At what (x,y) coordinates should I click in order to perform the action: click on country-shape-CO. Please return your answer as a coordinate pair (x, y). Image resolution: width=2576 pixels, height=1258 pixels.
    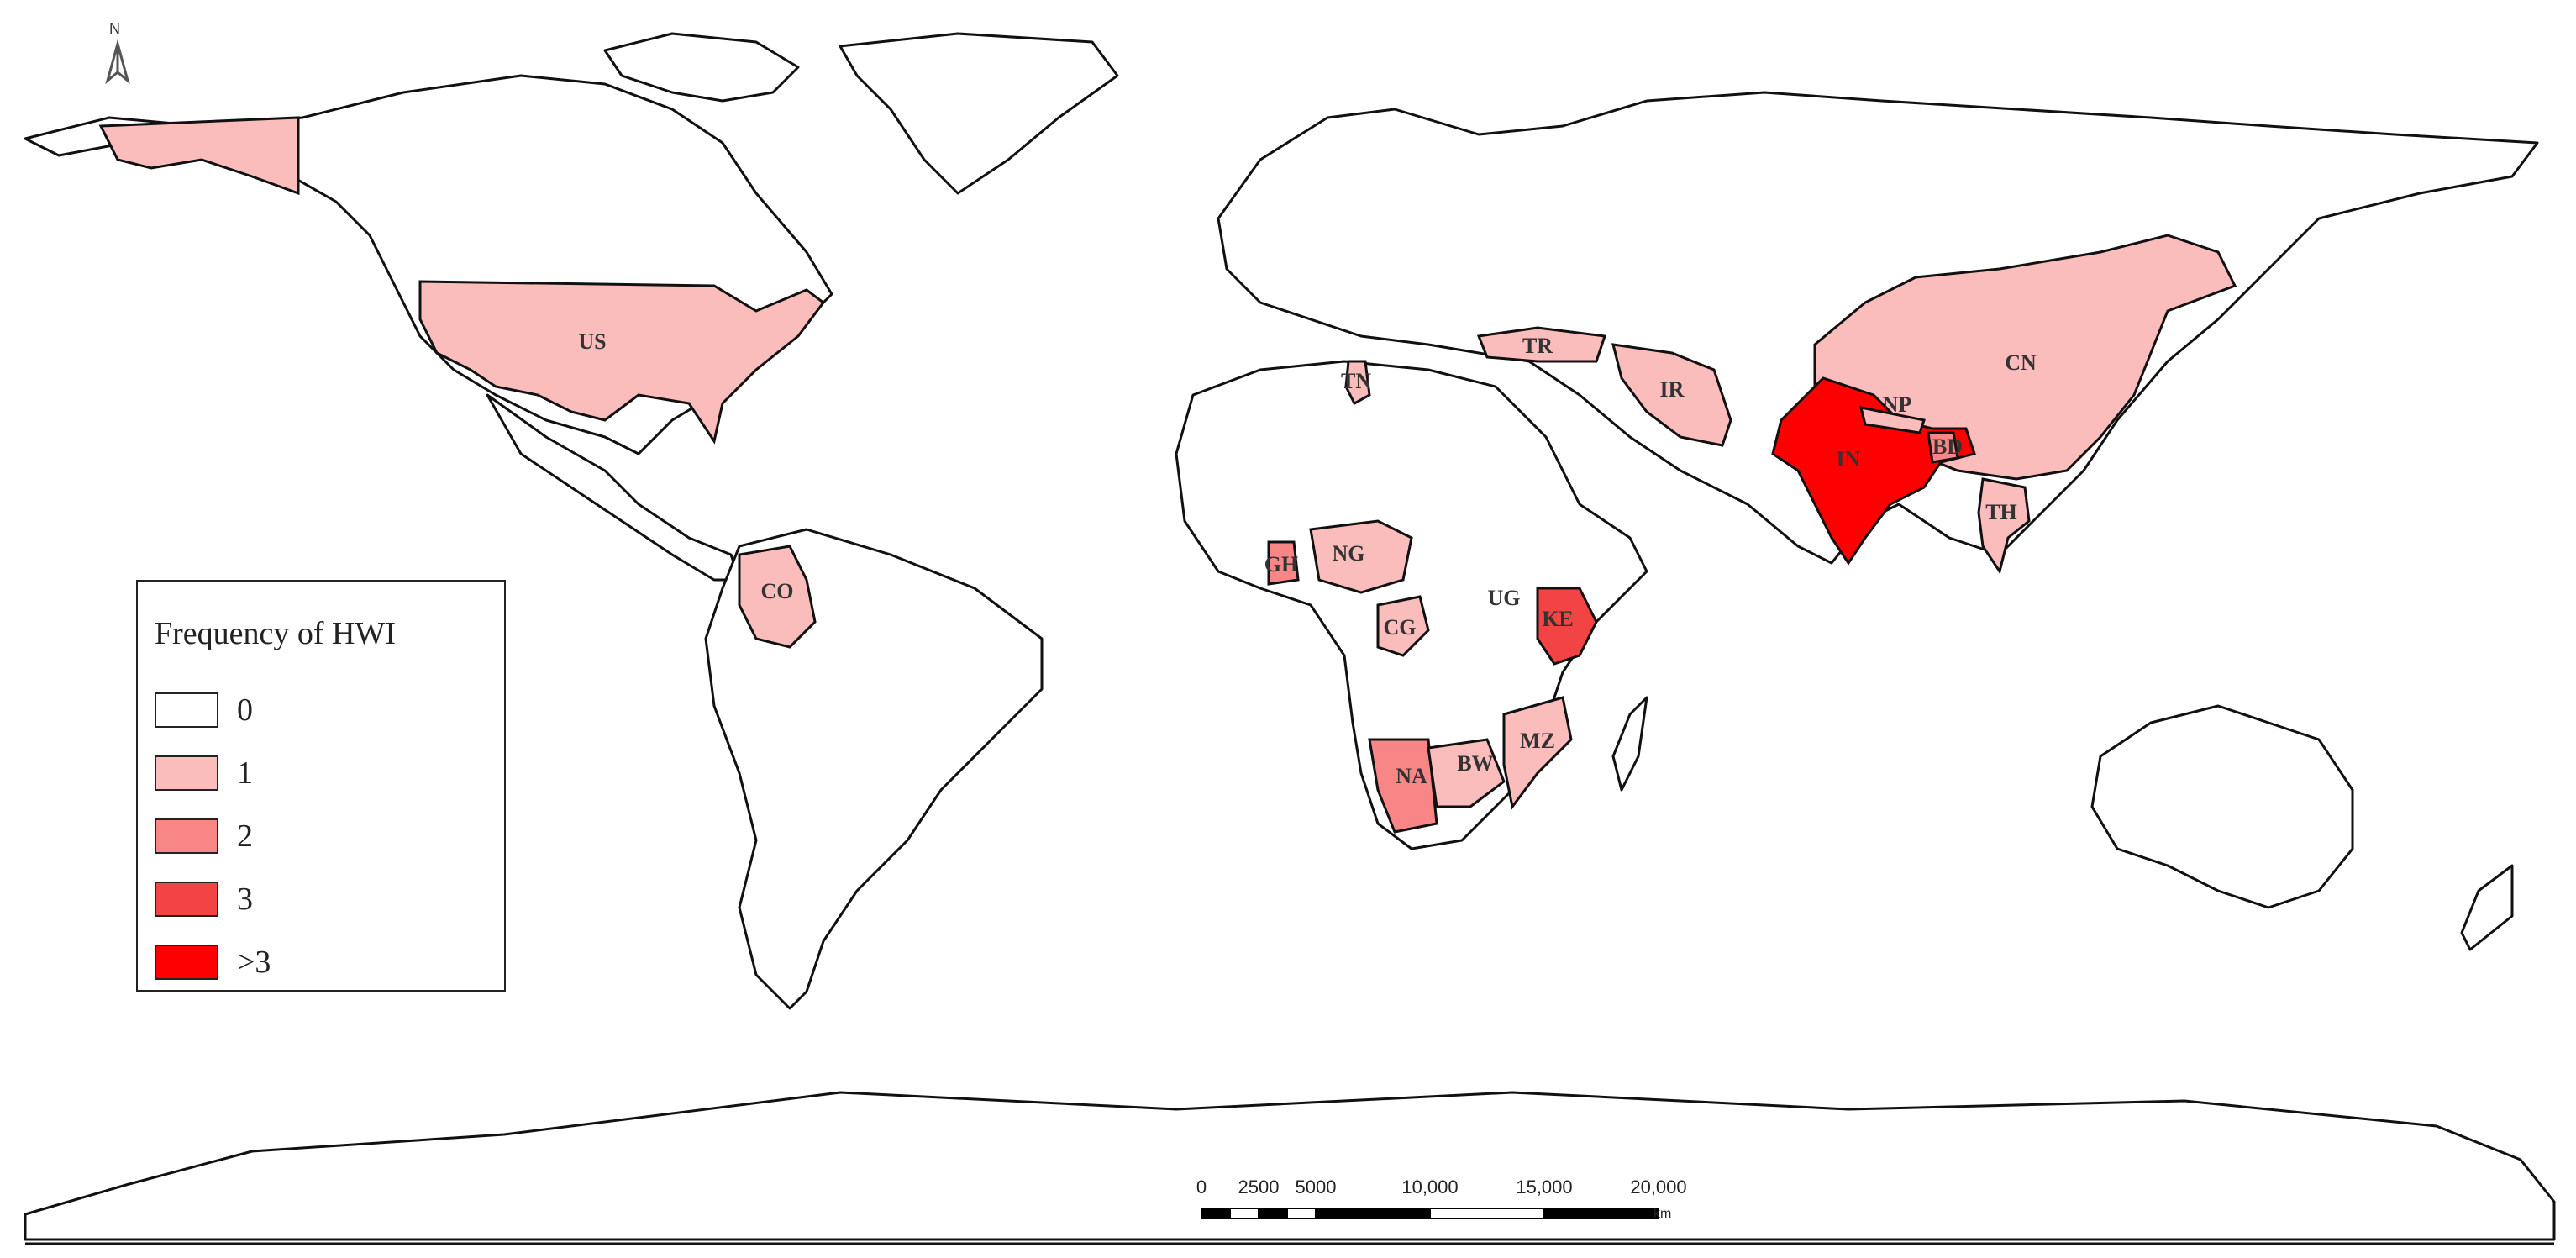
    Looking at the image, I should click on (777, 597).